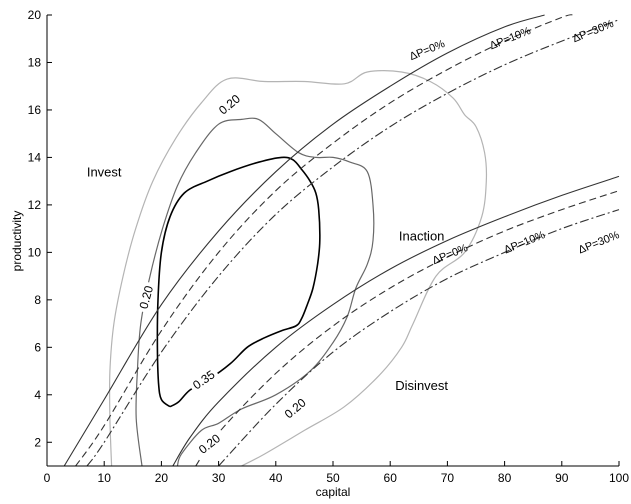  What do you see at coordinates (524, 242) in the screenshot?
I see `threshold-label-4: ΔP=10%` at bounding box center [524, 242].